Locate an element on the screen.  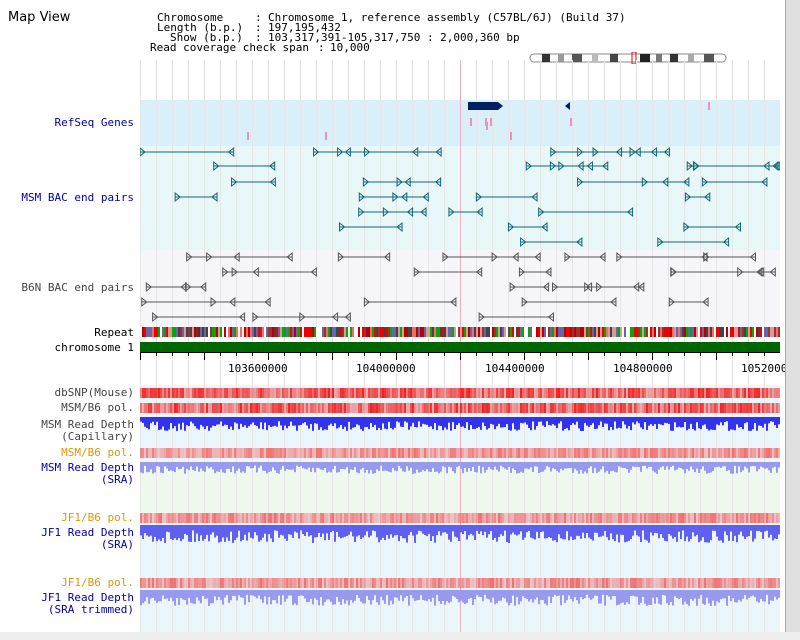
track-label-msm-depth-cap: MSM Read Depth is located at coordinates (87, 424).